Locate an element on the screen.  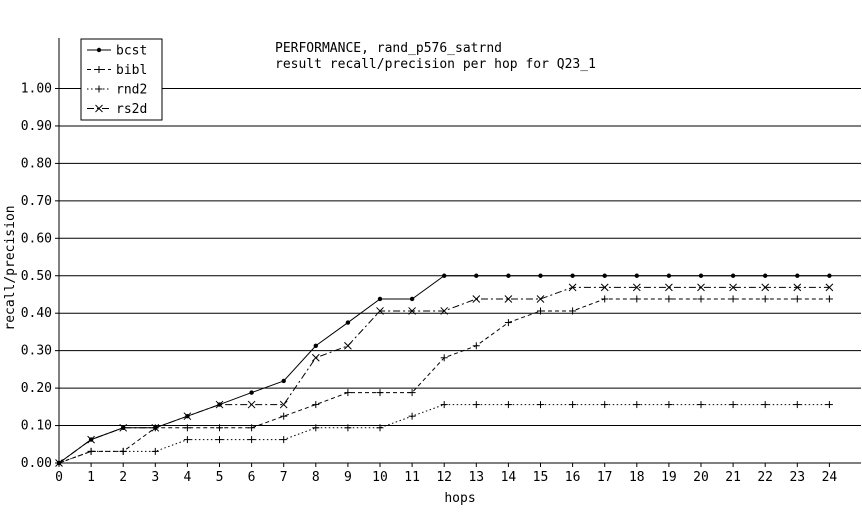
y-tick-label: 0.50 is located at coordinates (36, 276).